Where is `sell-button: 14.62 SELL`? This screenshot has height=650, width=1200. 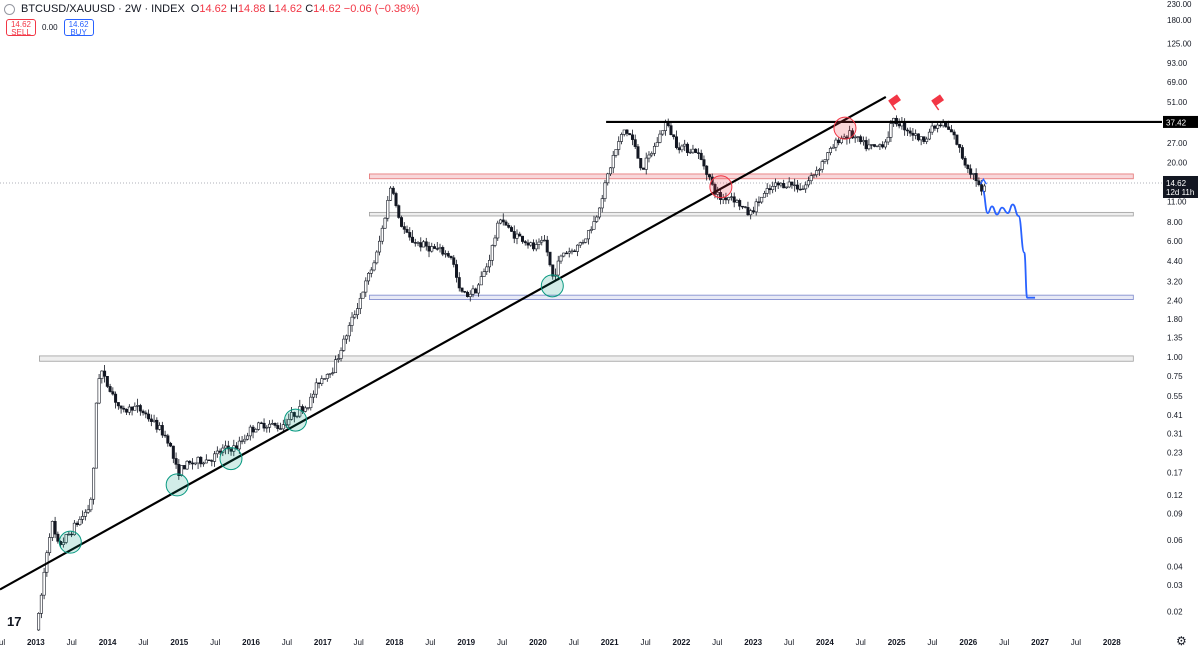
sell-button: 14.62 SELL is located at coordinates (21, 28).